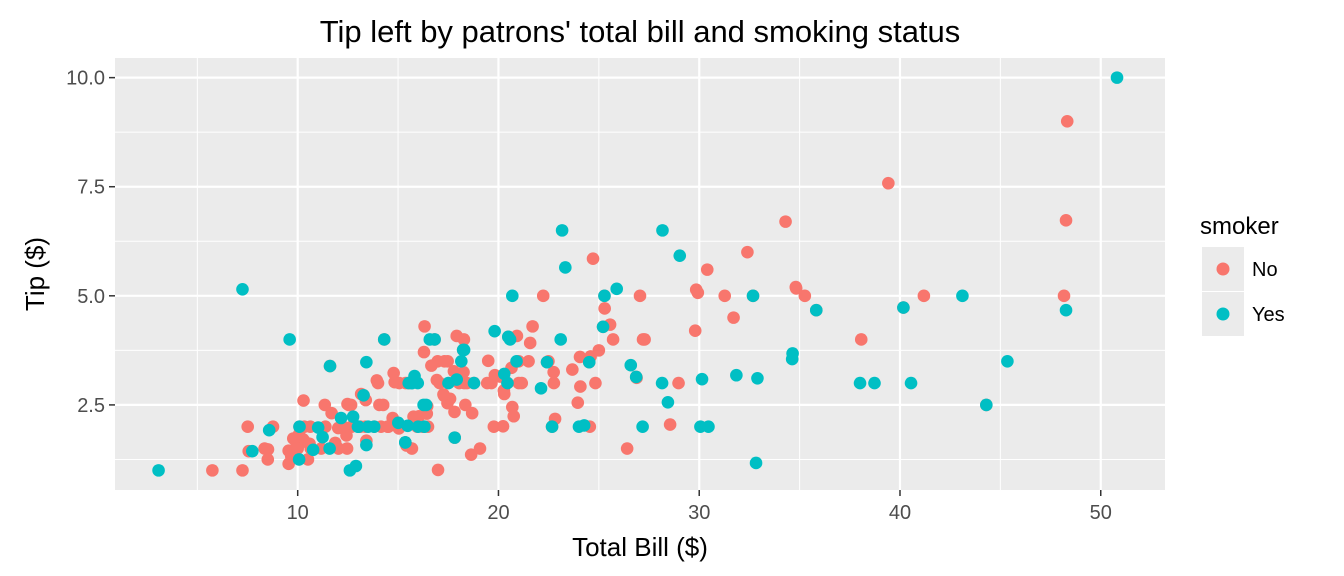 The width and height of the screenshot is (1344, 576). Describe the element at coordinates (91, 297) in the screenshot. I see `y-tick-label: 5.0` at that location.